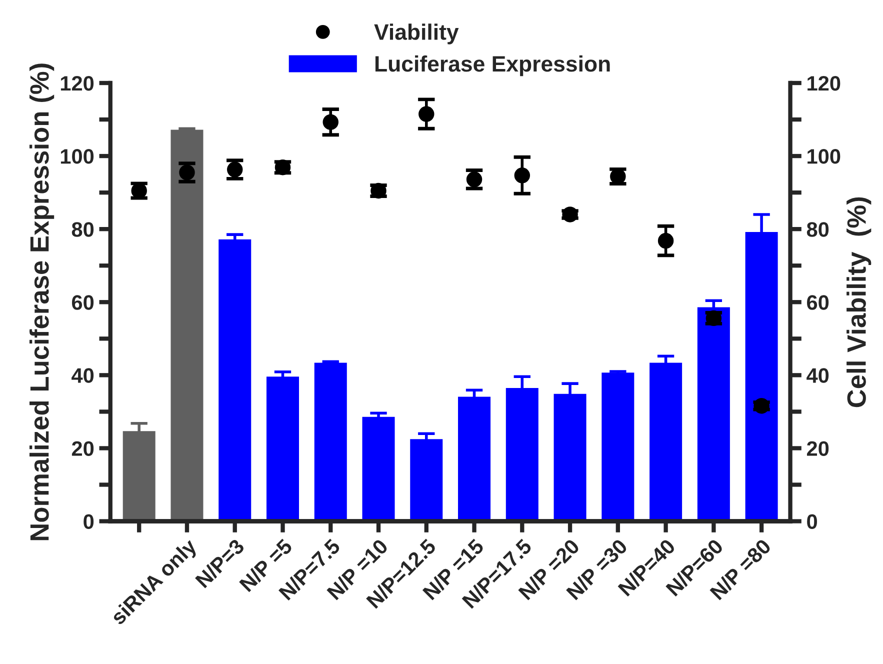 The image size is (883, 664). I want to click on y-tick-label: 80, so click(83, 229).